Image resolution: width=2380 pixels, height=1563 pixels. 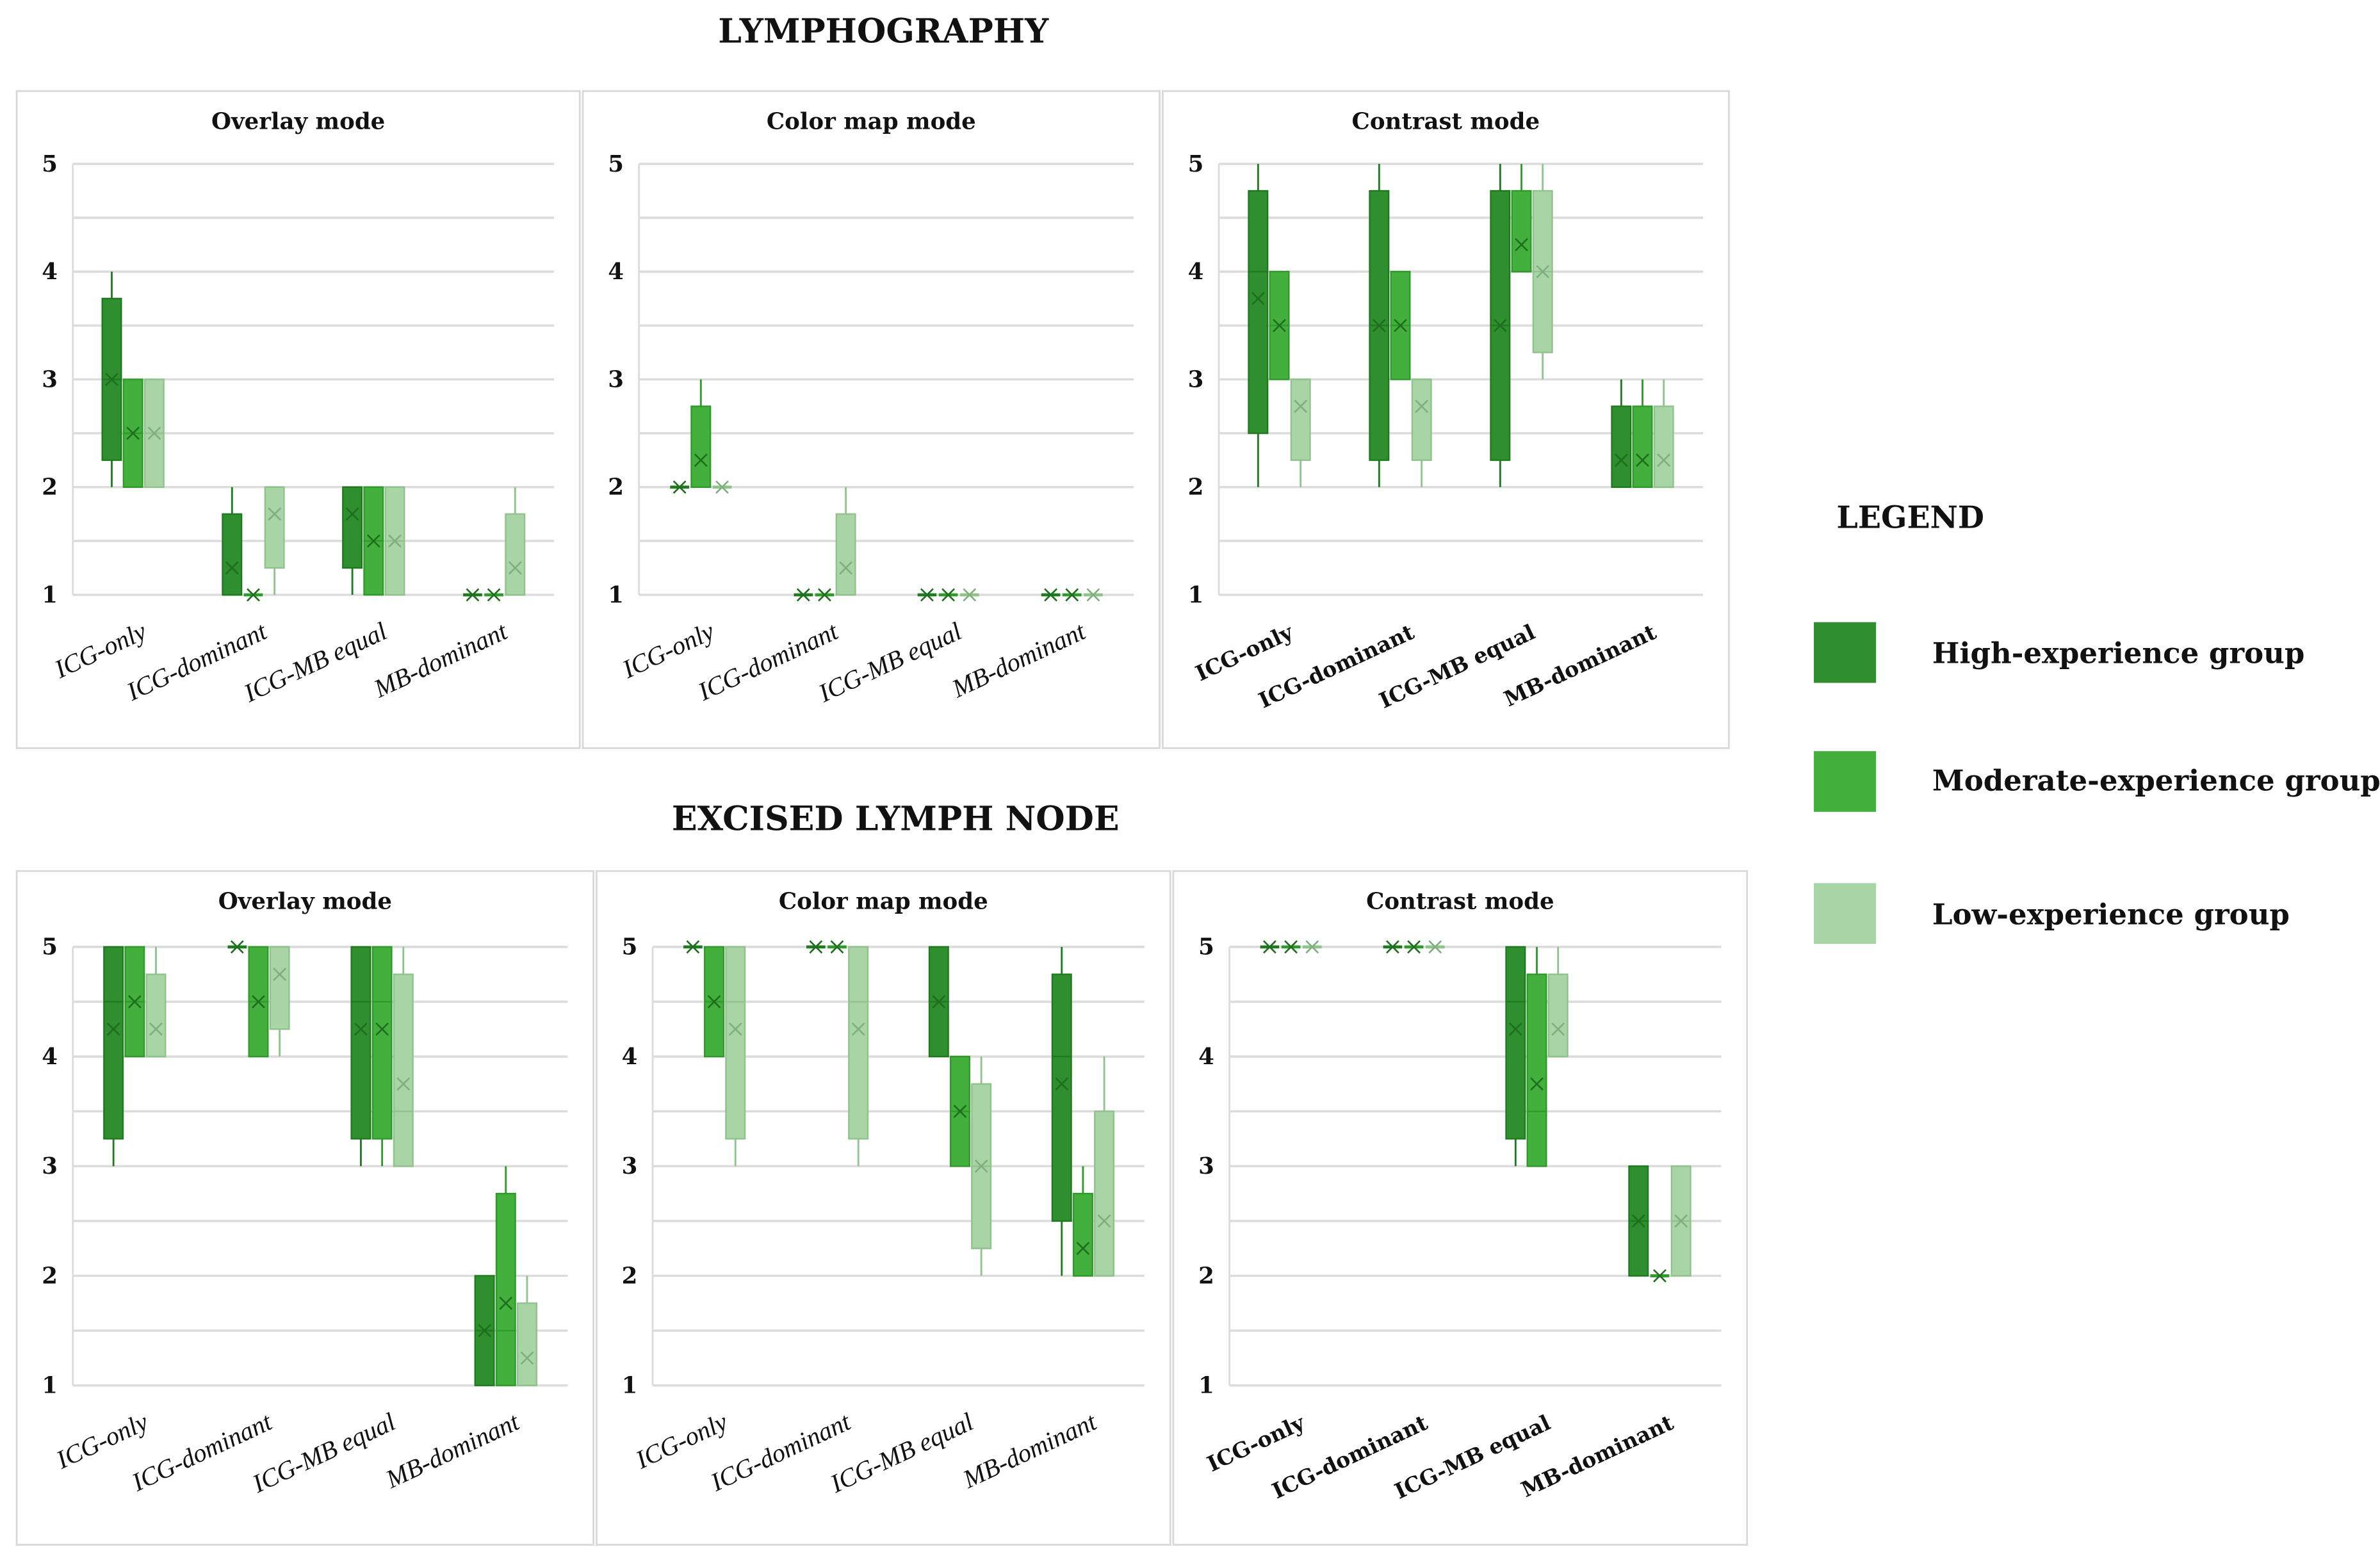 What do you see at coordinates (896, 818) in the screenshot?
I see `section-title: EXCISED LYMPH NODE` at bounding box center [896, 818].